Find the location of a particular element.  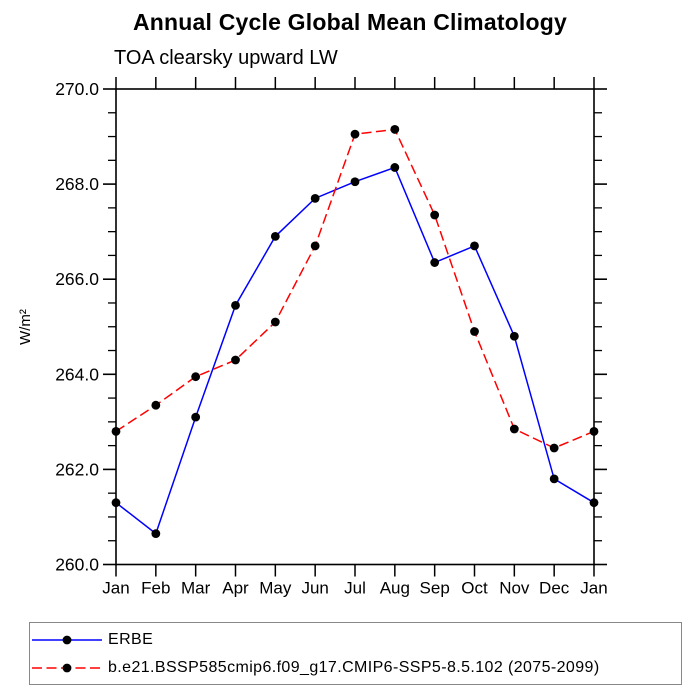

x-tick-label: Jul is located at coordinates (355, 588).